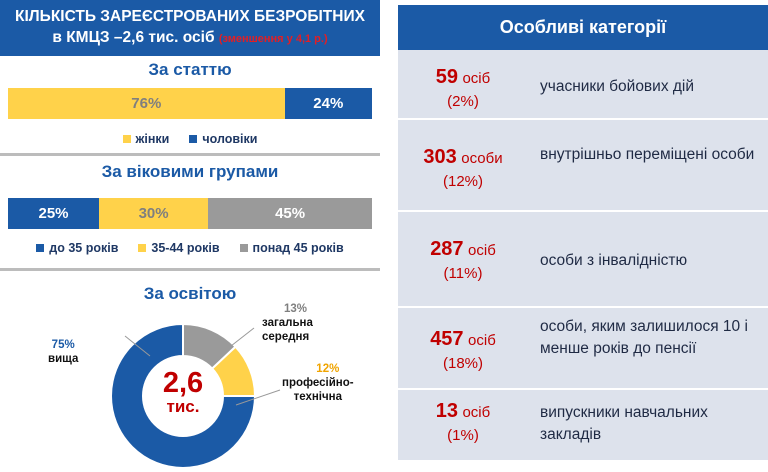 The width and height of the screenshot is (768, 472). Describe the element at coordinates (230, 139) in the screenshot. I see `legend-label-men: чоловіки` at that location.